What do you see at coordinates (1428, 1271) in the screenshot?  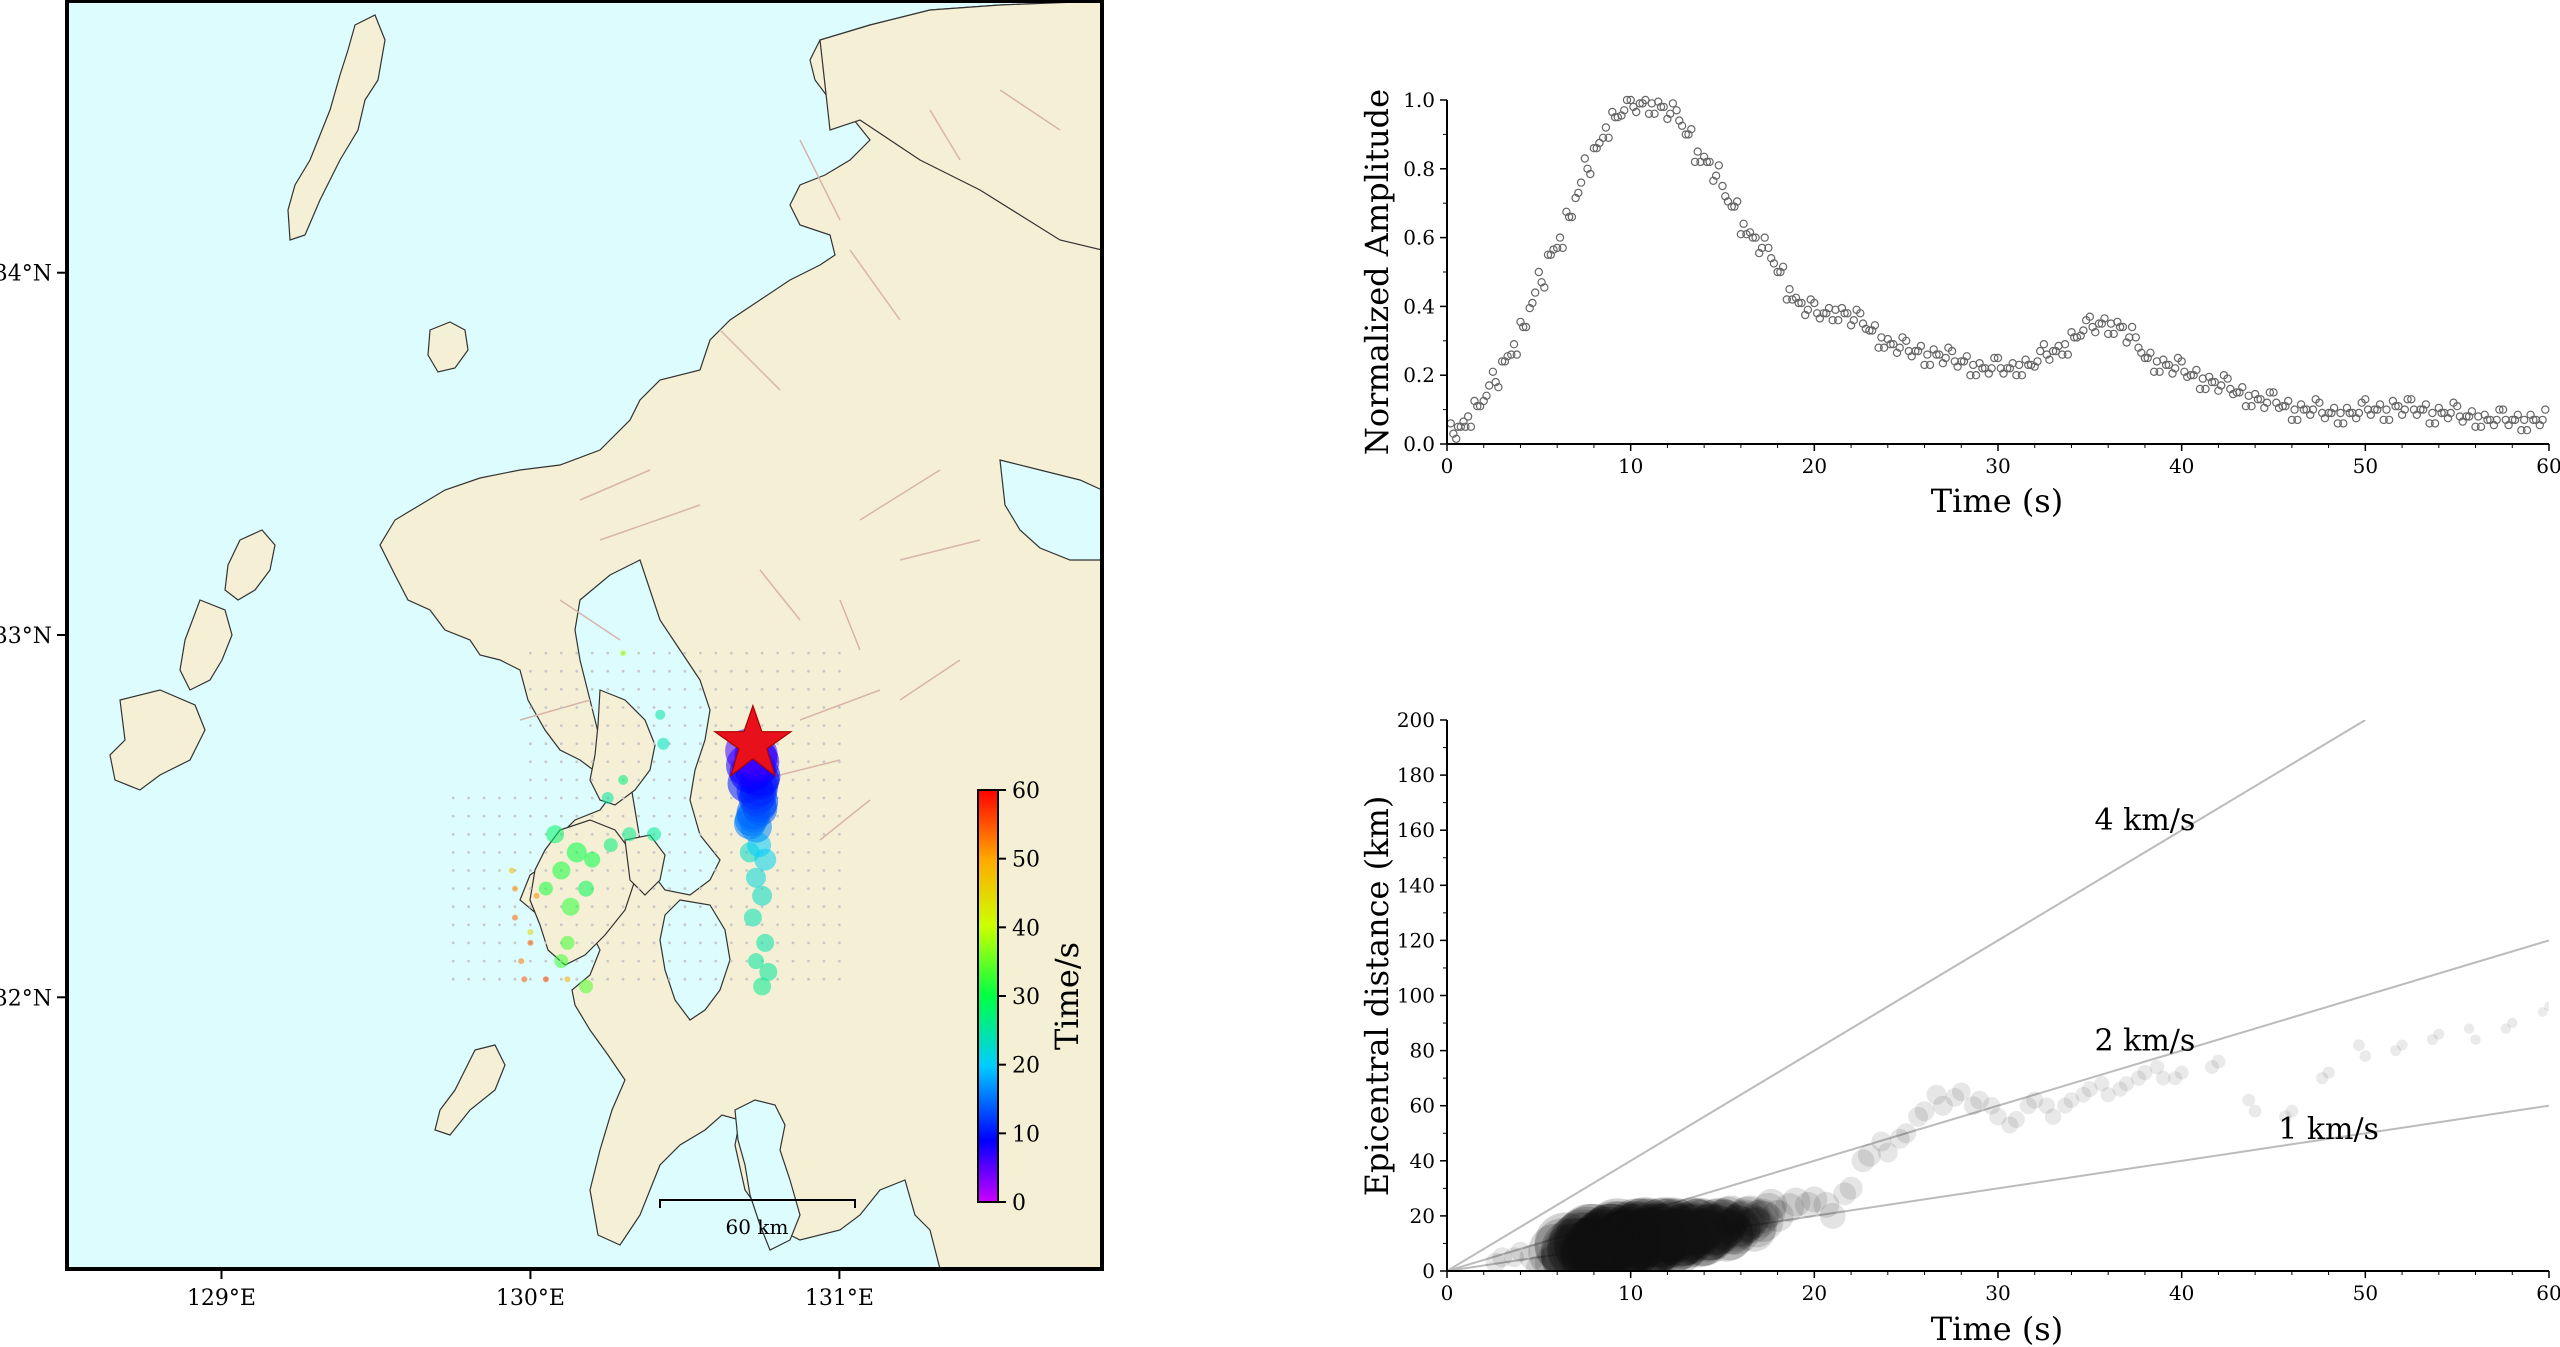 I see `y-tick-label: 0` at bounding box center [1428, 1271].